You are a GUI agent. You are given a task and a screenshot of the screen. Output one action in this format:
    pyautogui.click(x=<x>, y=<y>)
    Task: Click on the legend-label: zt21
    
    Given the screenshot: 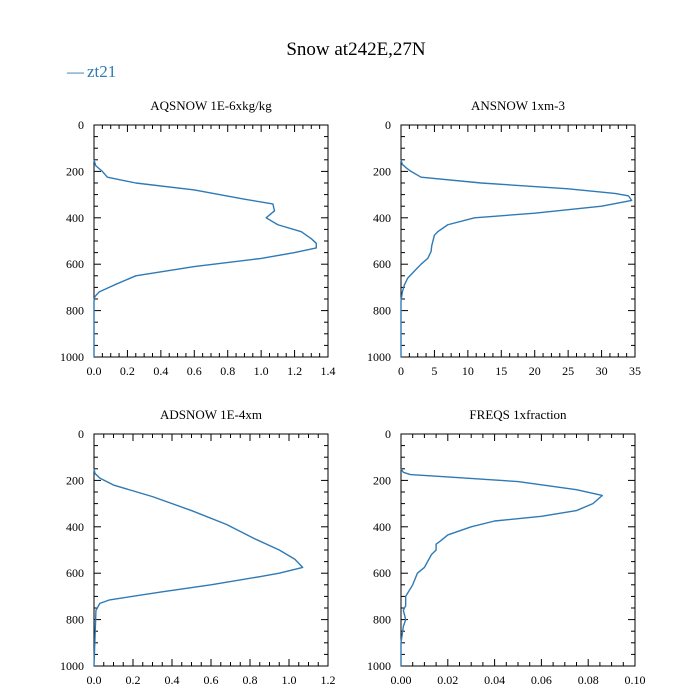 What is the action you would take?
    pyautogui.click(x=101, y=71)
    